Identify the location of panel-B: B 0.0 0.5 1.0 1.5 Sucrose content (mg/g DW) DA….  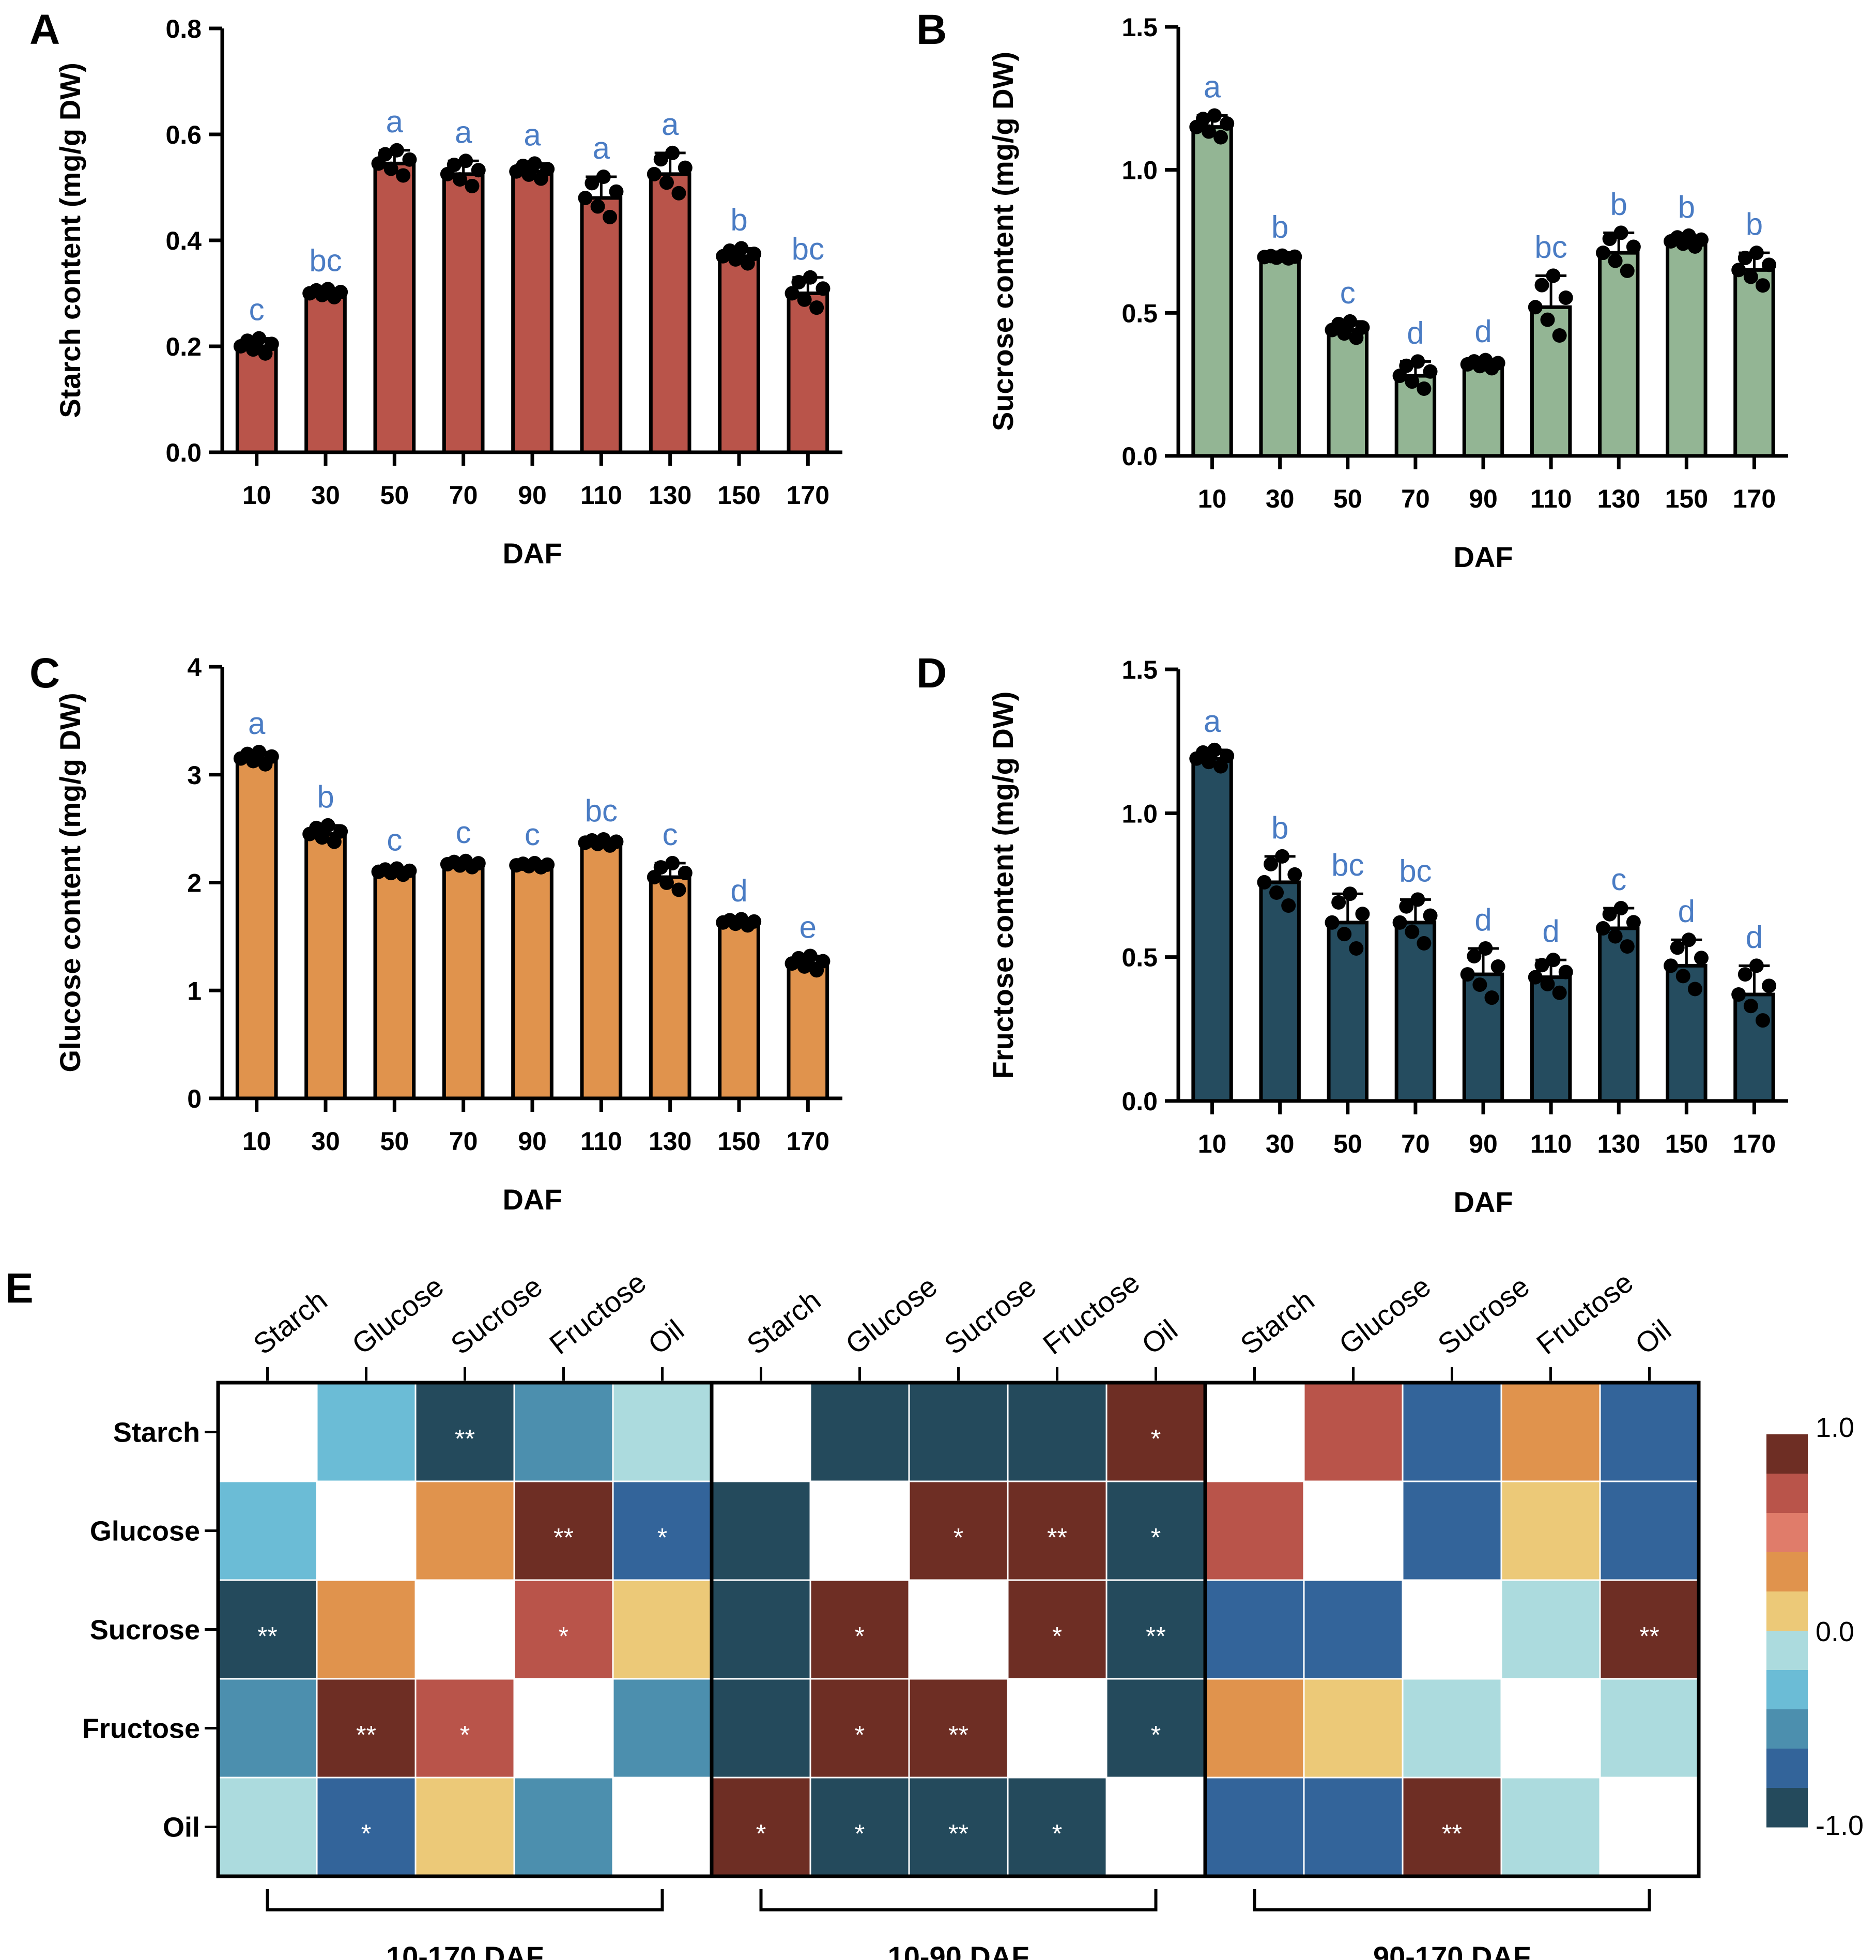
(1352, 290).